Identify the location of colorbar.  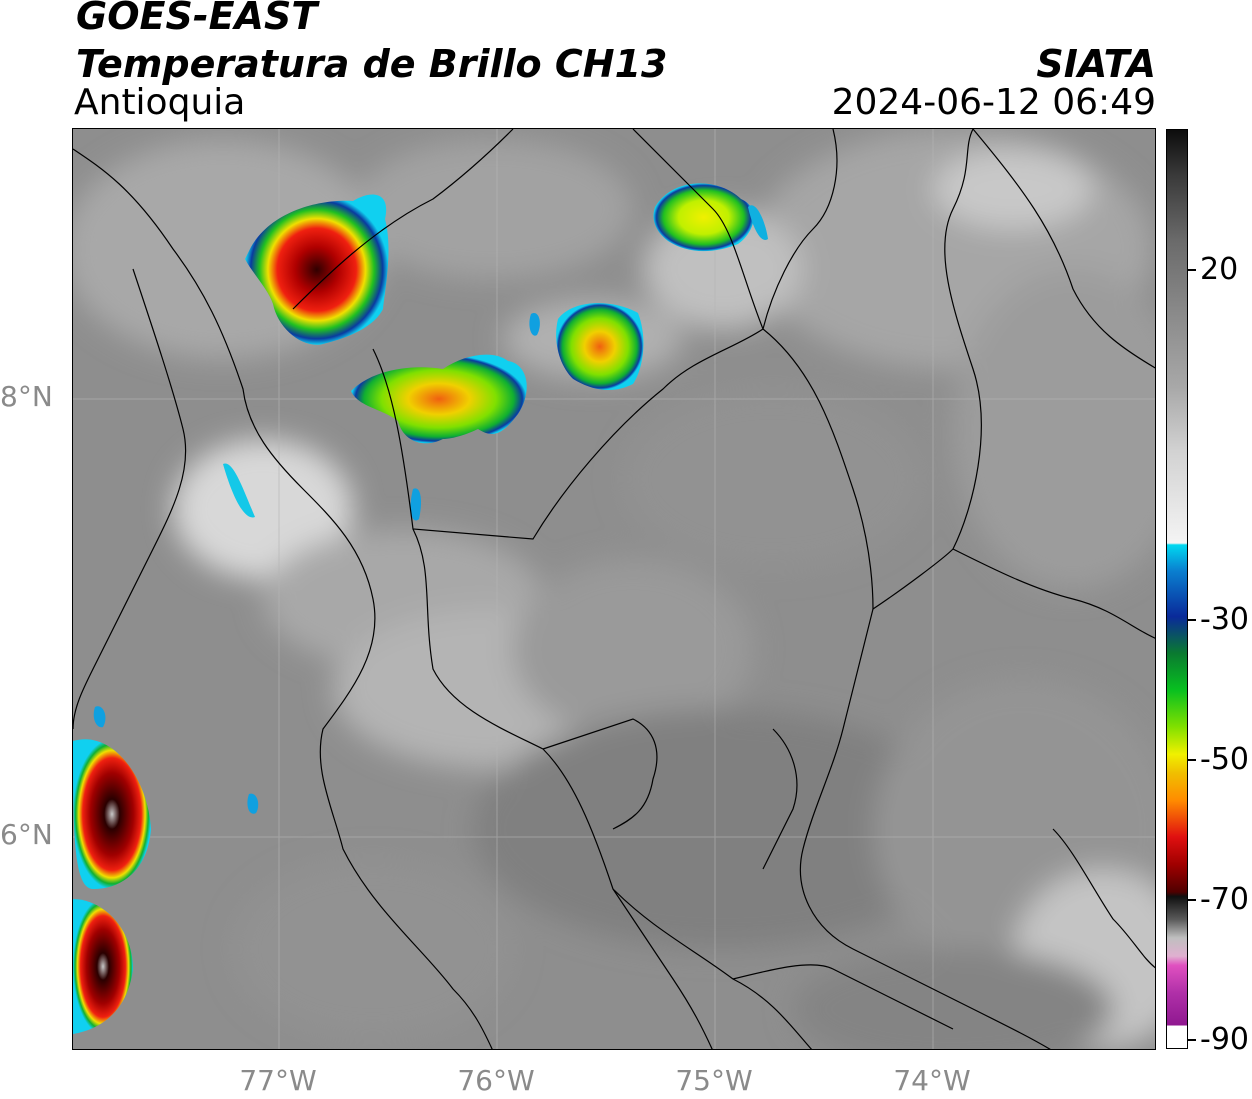
(1177, 589).